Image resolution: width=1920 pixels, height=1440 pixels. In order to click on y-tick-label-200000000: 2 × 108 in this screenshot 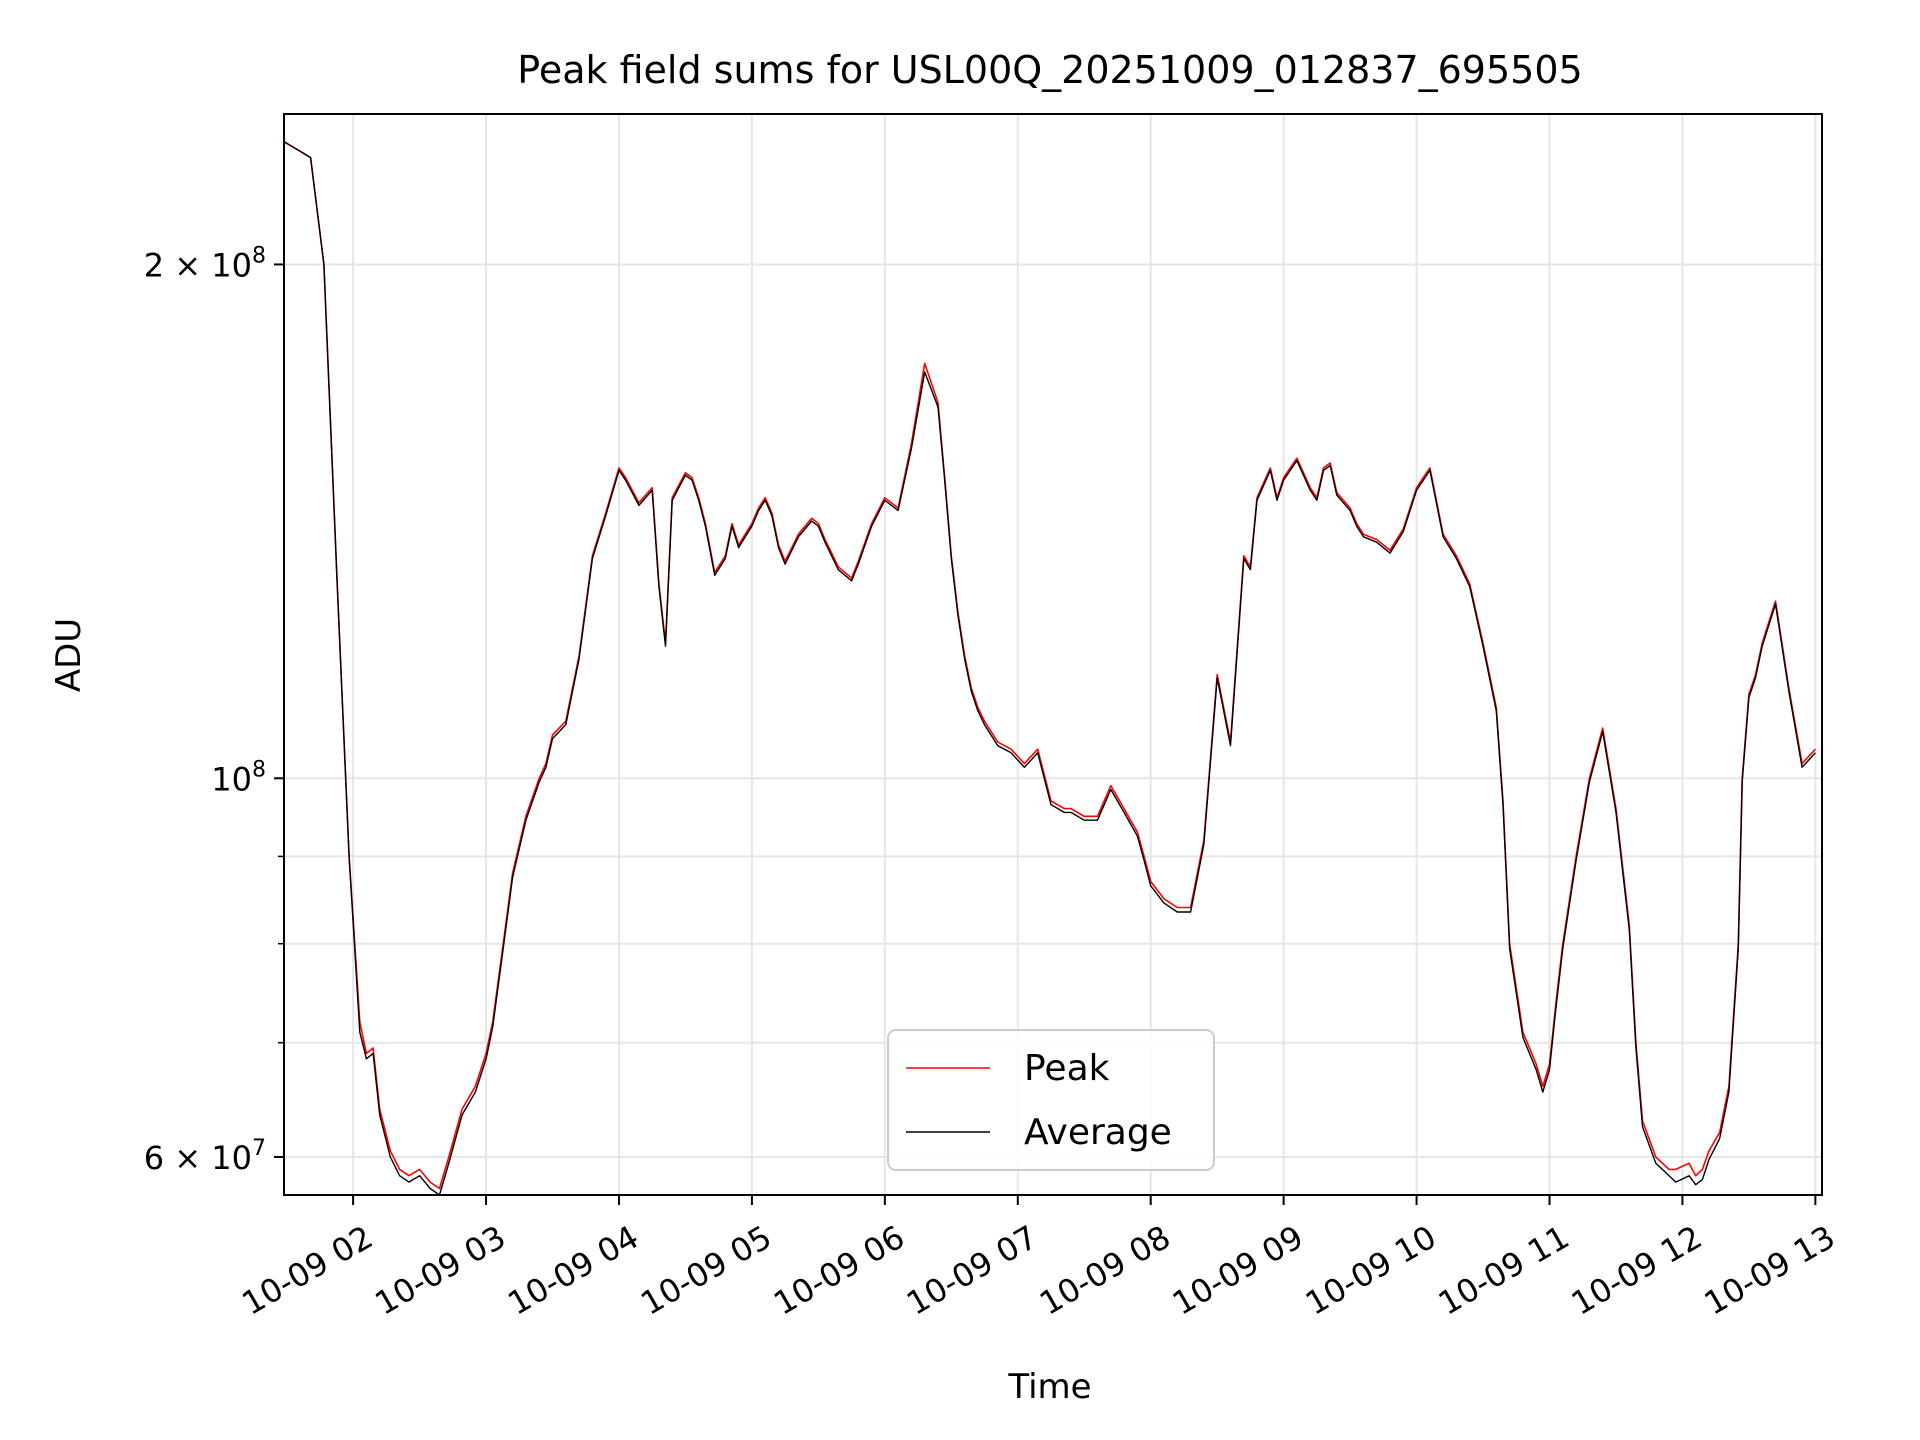, I will do `click(205, 263)`.